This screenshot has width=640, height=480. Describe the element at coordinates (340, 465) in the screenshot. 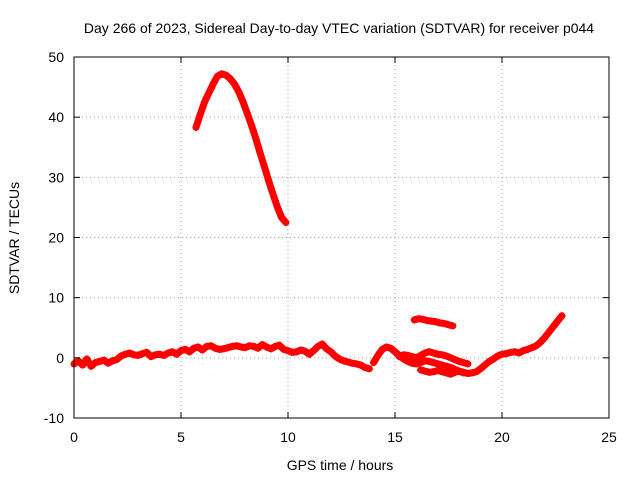

I see `x-axis-label: GPS time / hours` at that location.